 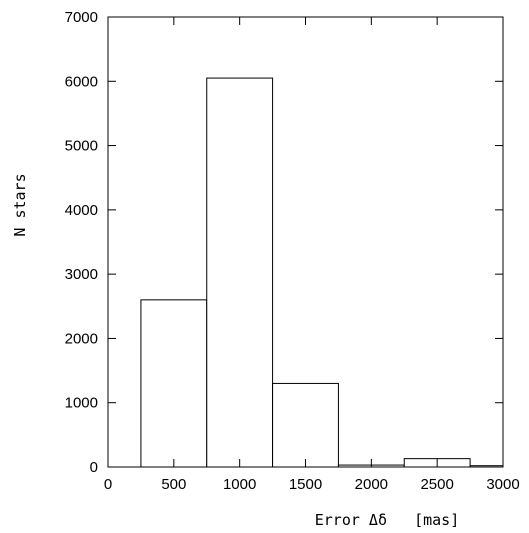 I want to click on x-tick-label: 500, so click(x=173, y=484).